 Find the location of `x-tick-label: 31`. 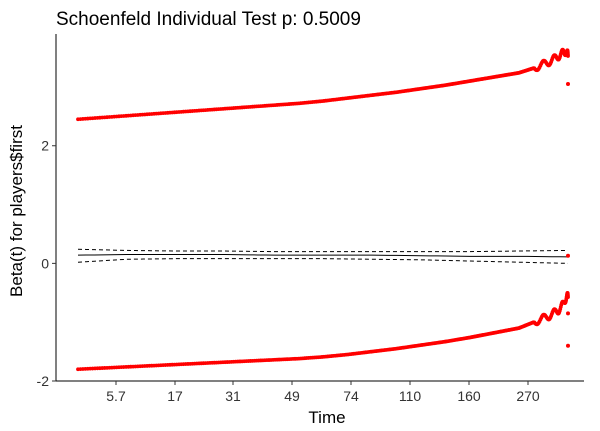

x-tick-label: 31 is located at coordinates (233, 396).